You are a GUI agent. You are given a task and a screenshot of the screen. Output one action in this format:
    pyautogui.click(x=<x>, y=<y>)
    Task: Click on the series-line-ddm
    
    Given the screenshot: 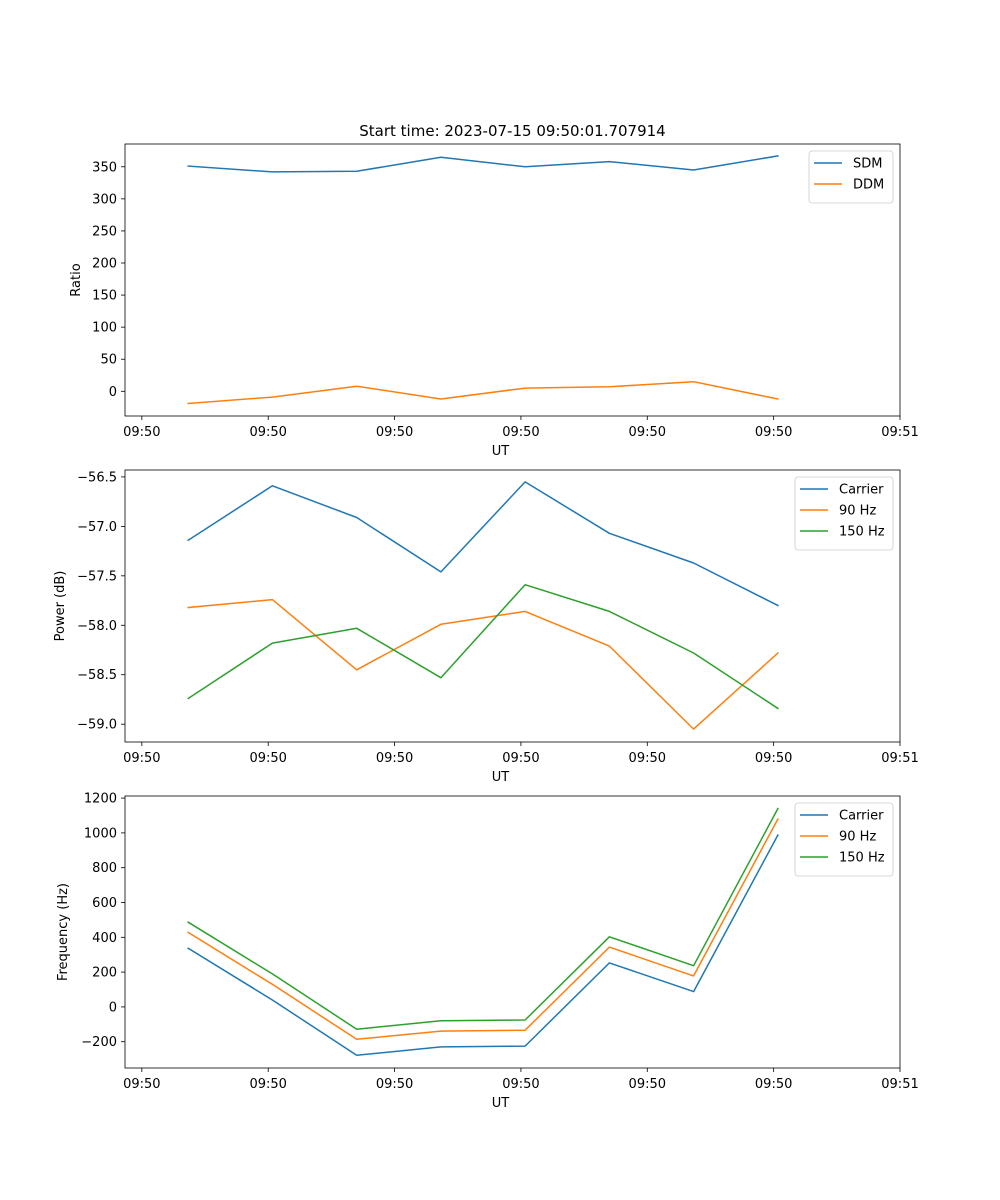 What is the action you would take?
    pyautogui.click(x=483, y=392)
    